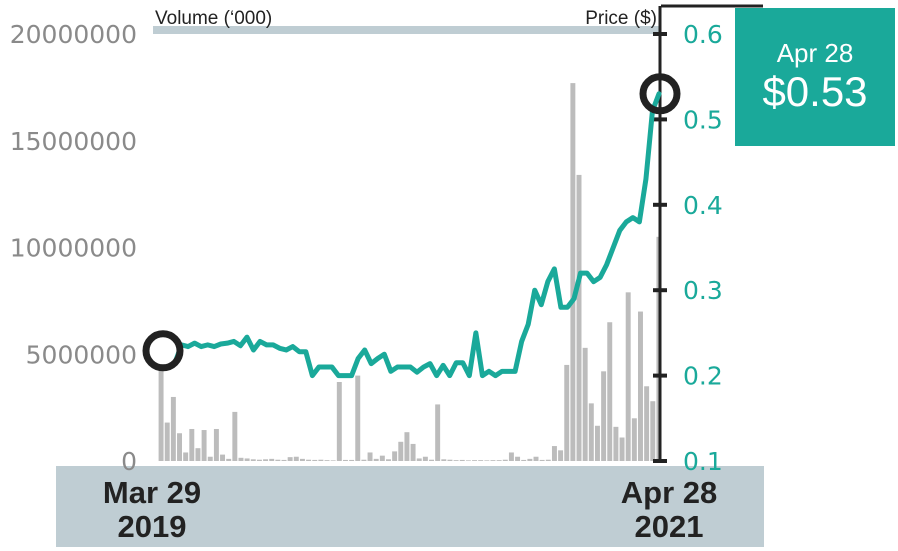 Image resolution: width=898 pixels, height=551 pixels. I want to click on volume-tick-label: 20000000, so click(73, 34).